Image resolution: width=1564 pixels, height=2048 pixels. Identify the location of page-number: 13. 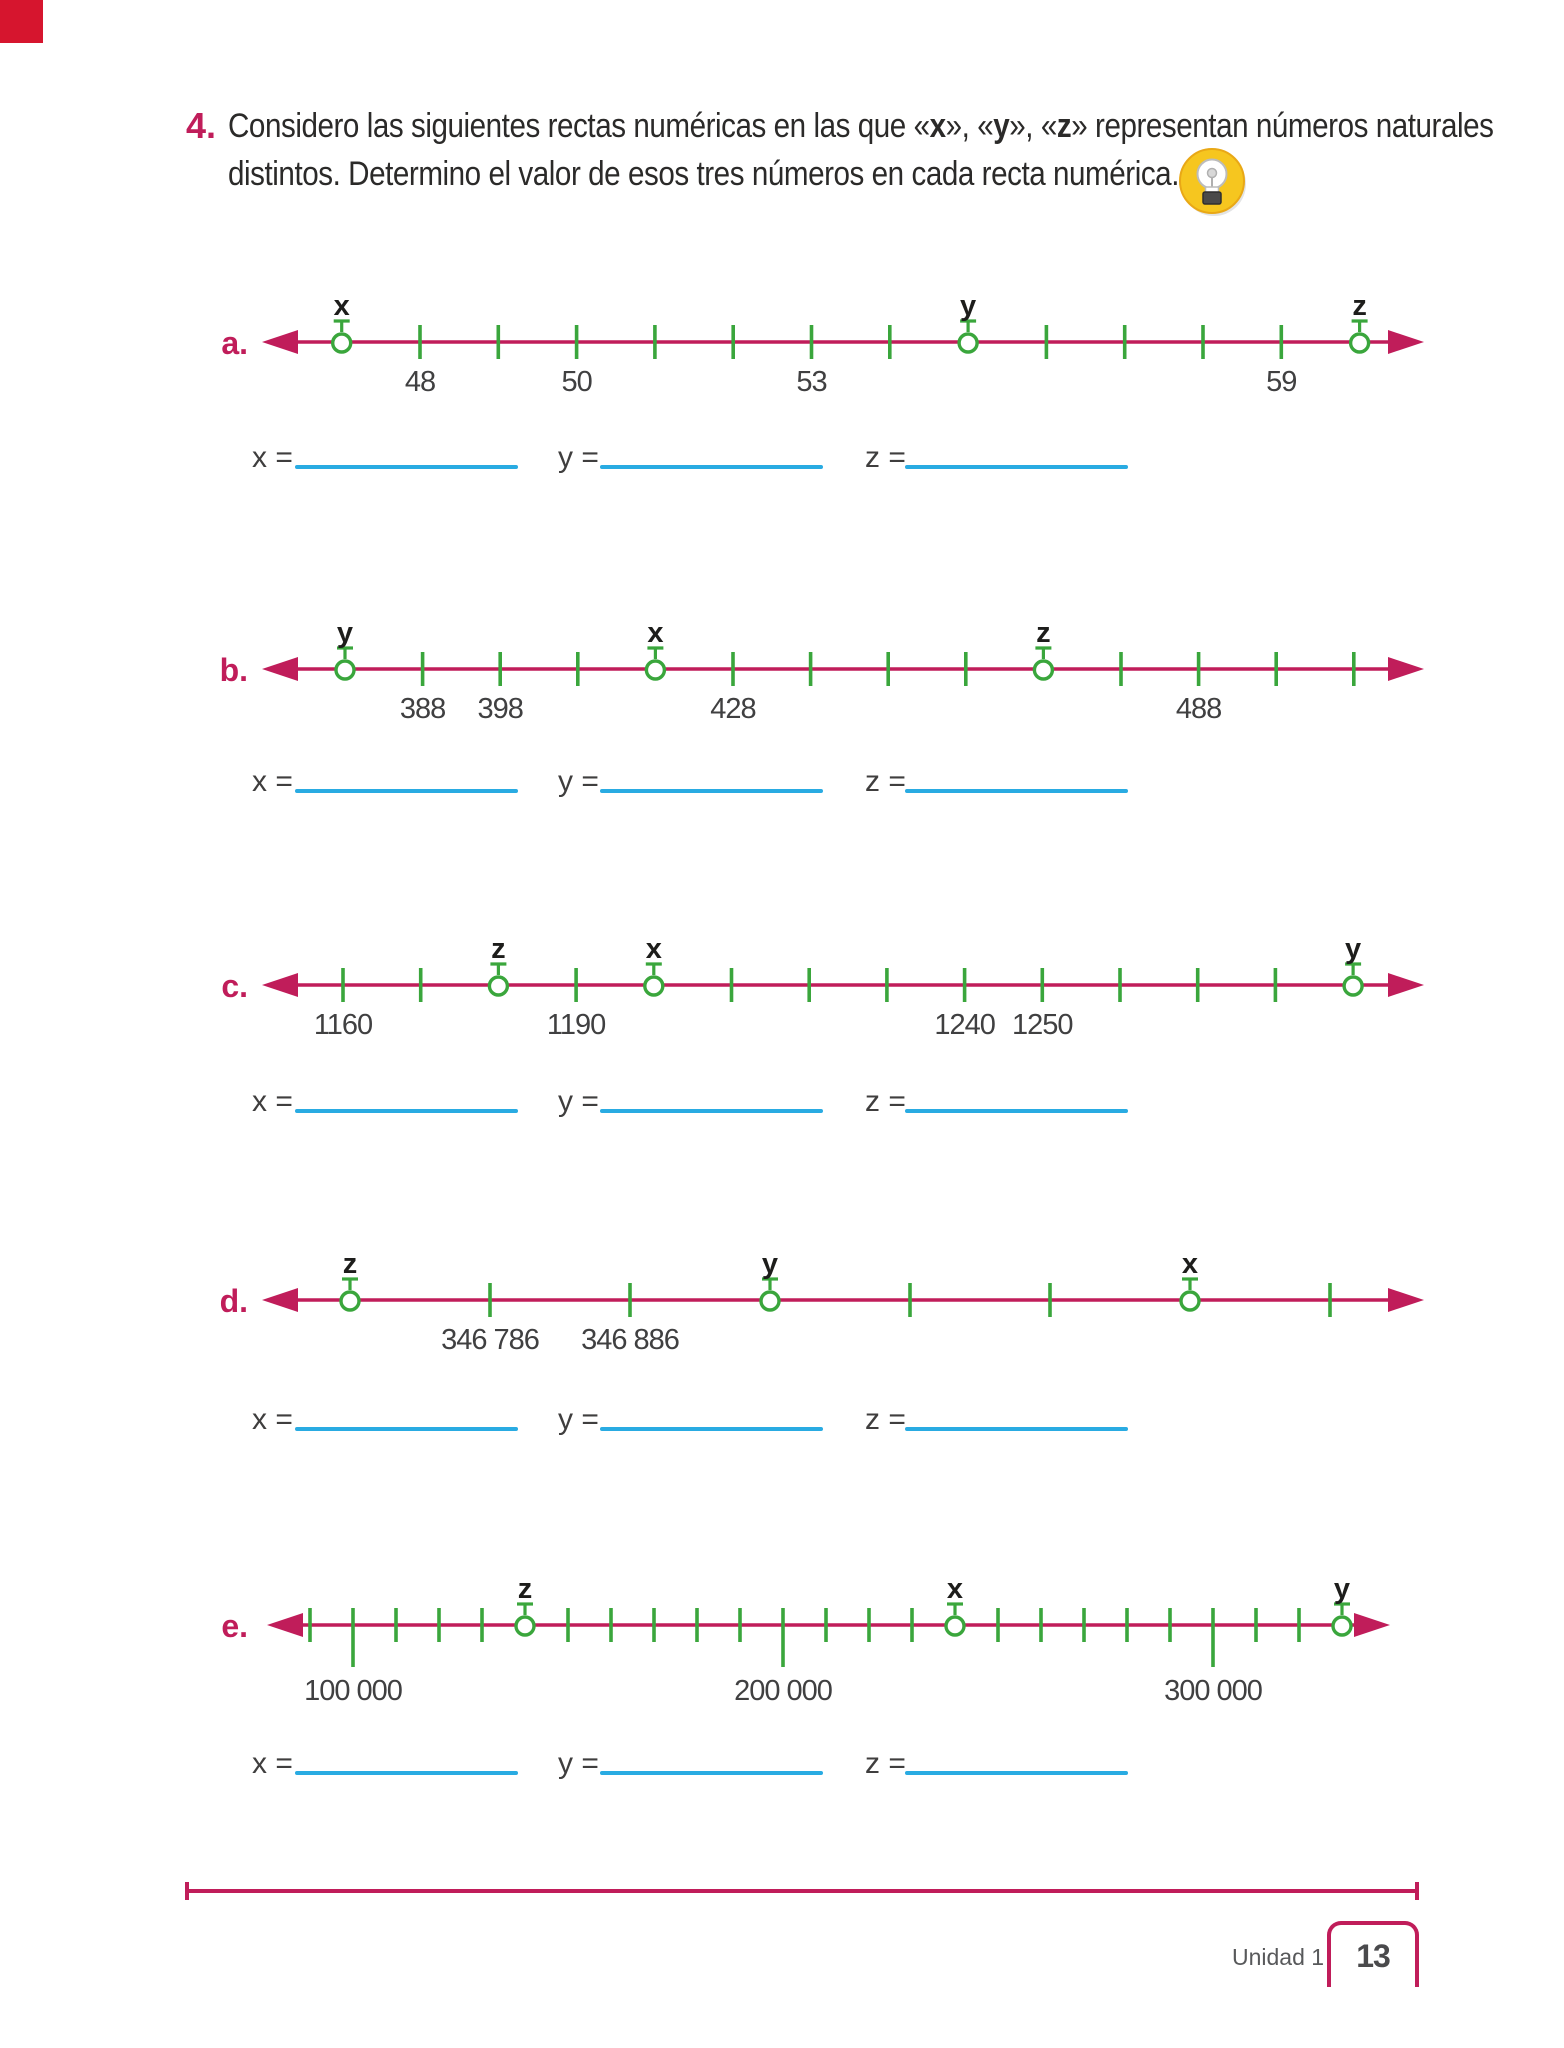
(1373, 1955).